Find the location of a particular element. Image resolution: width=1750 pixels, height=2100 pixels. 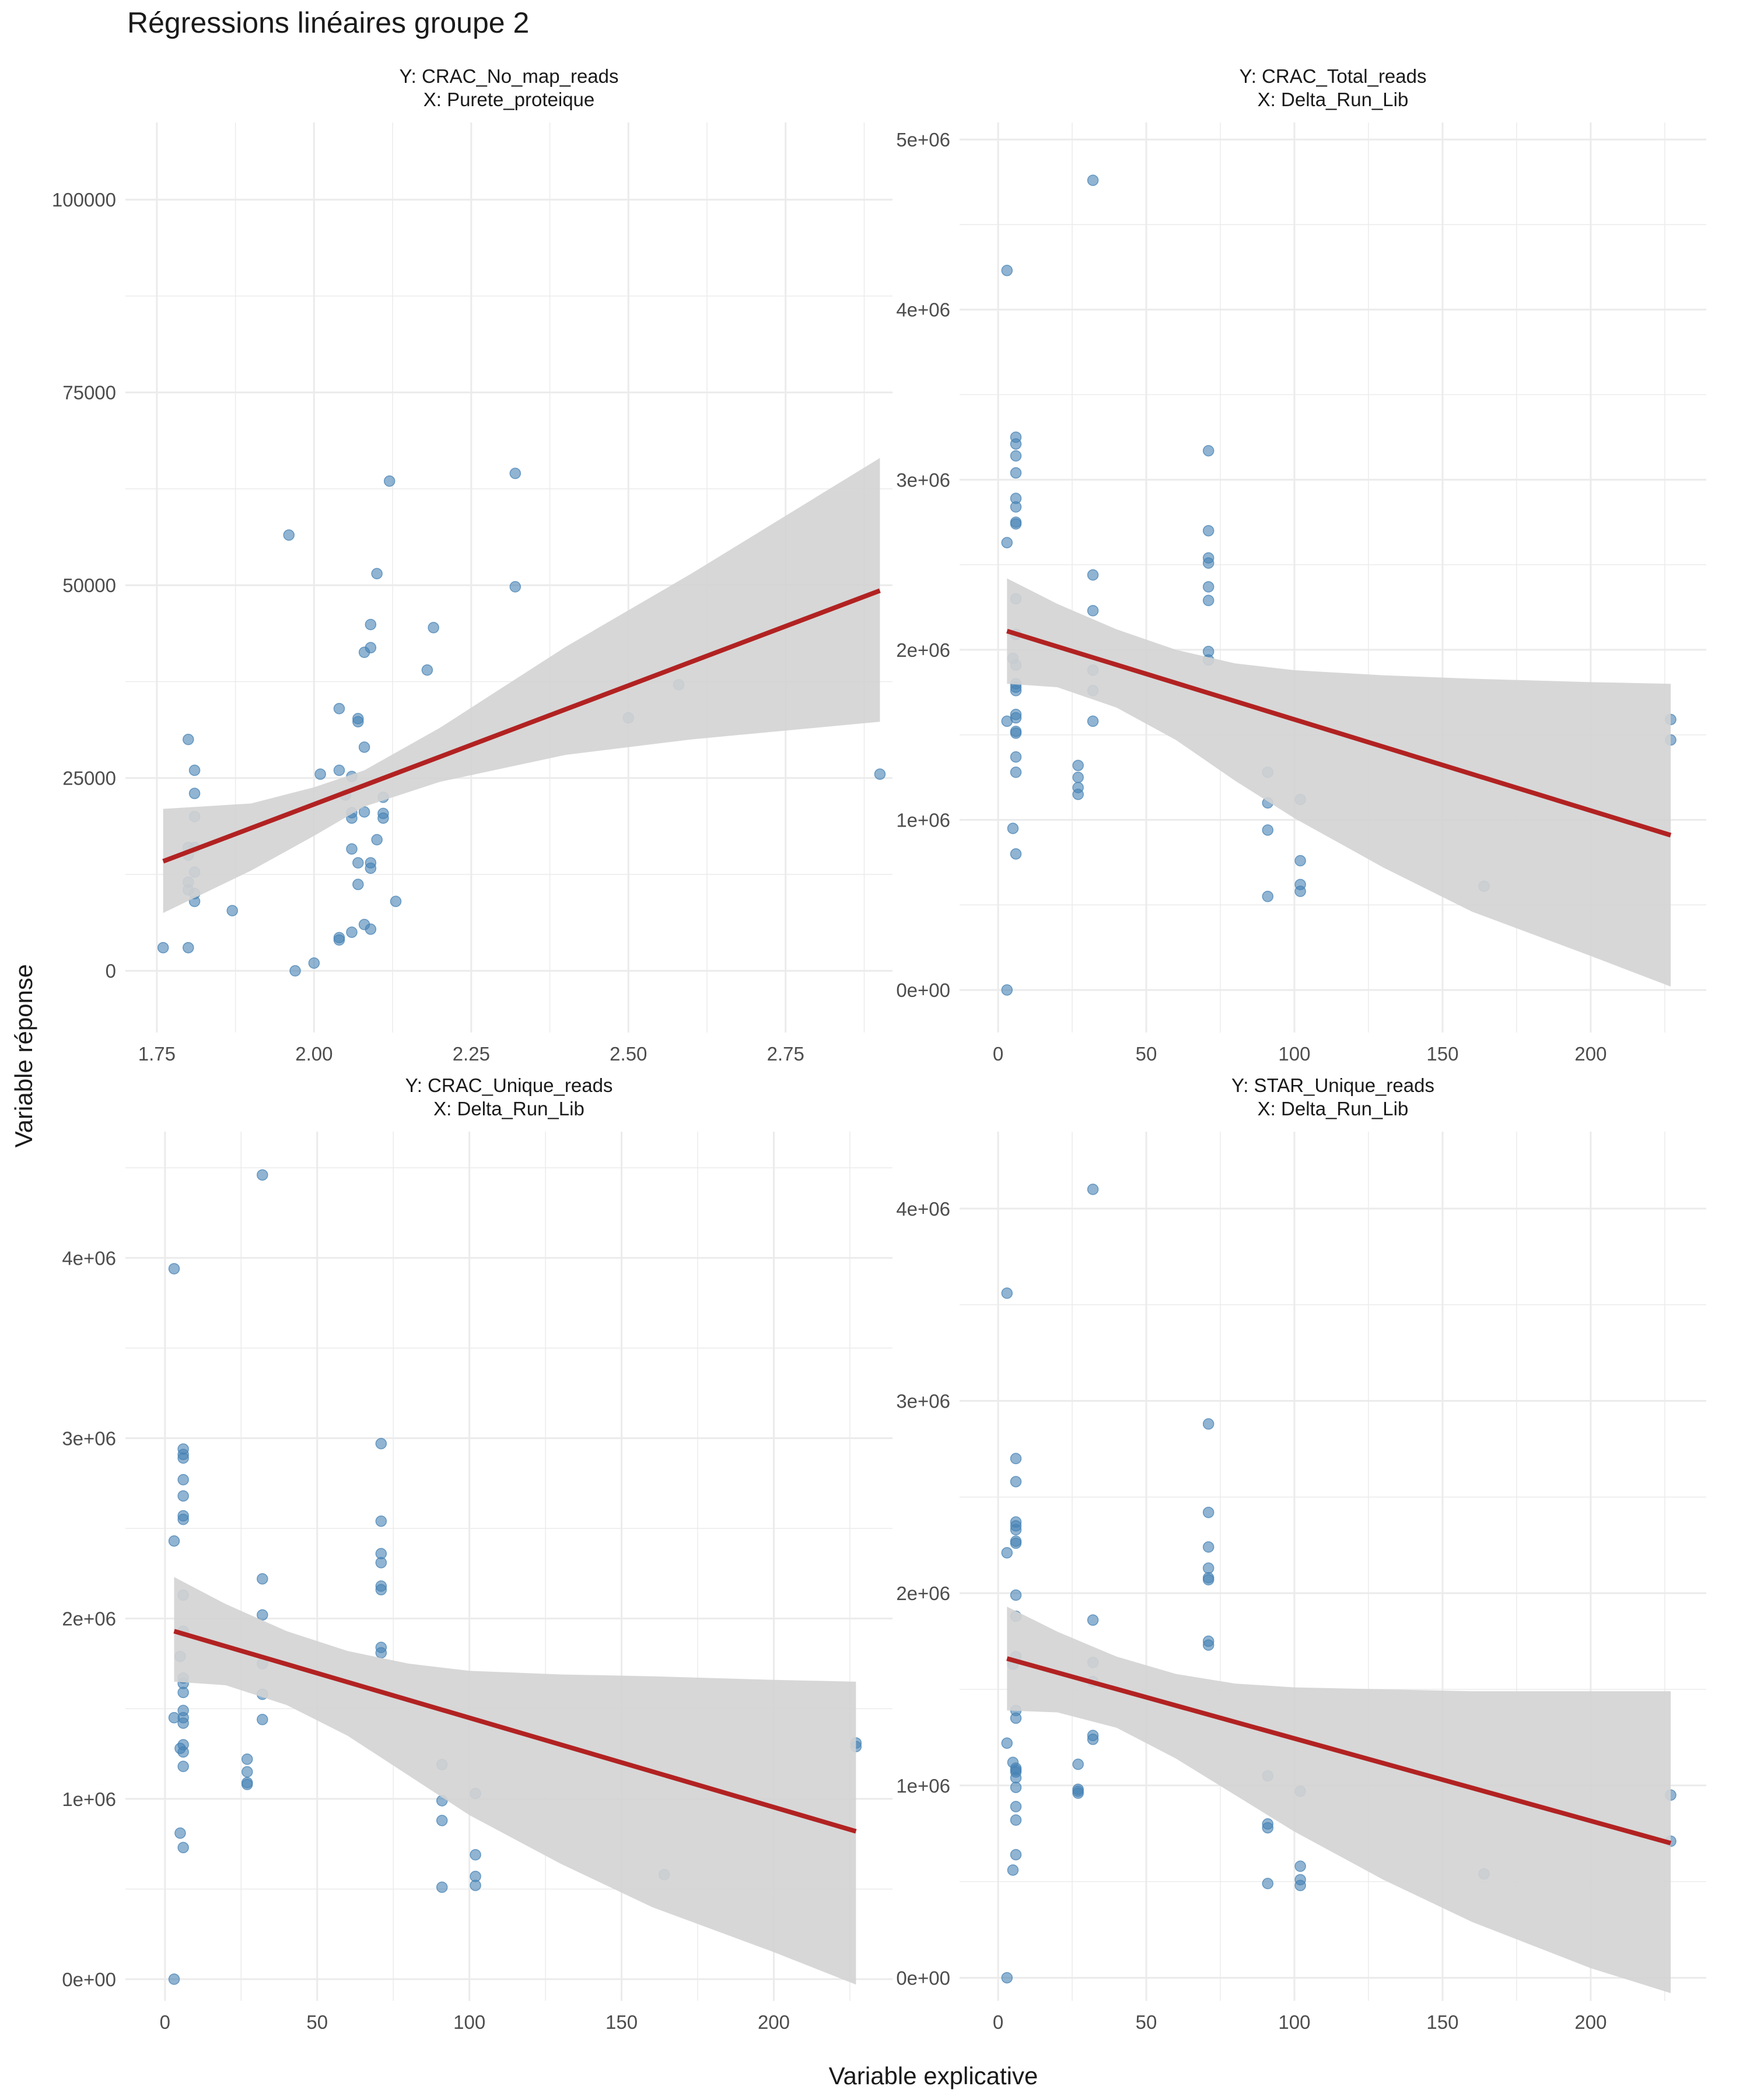

facet-title-y: Y: CRAC_No_map_reads is located at coordinates (508, 76).